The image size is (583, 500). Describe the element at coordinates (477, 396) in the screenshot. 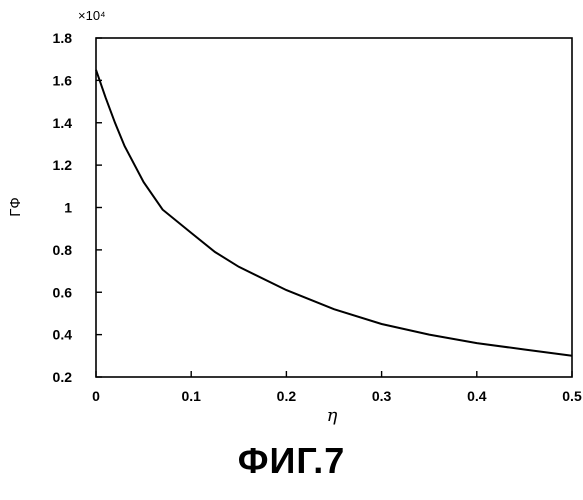

I see `x-tick-label: 0.4` at that location.